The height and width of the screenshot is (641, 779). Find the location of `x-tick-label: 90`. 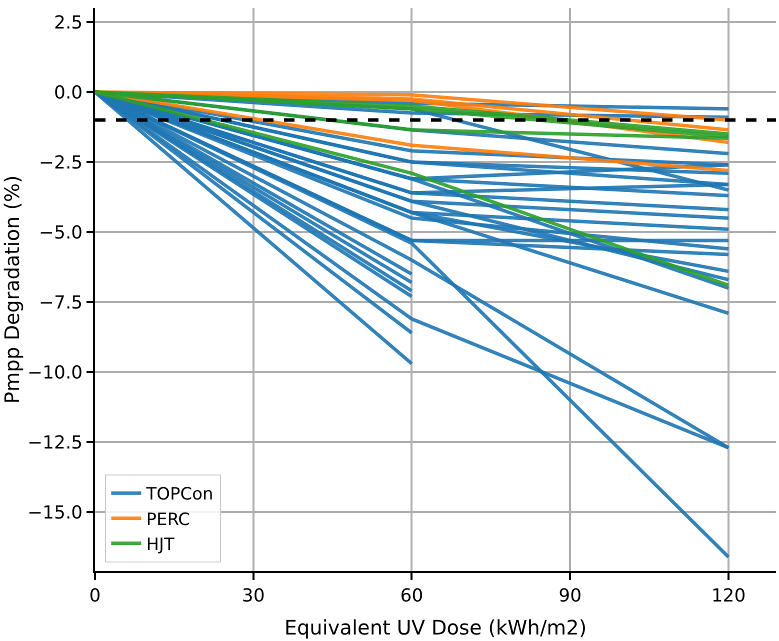

x-tick-label: 90 is located at coordinates (570, 595).